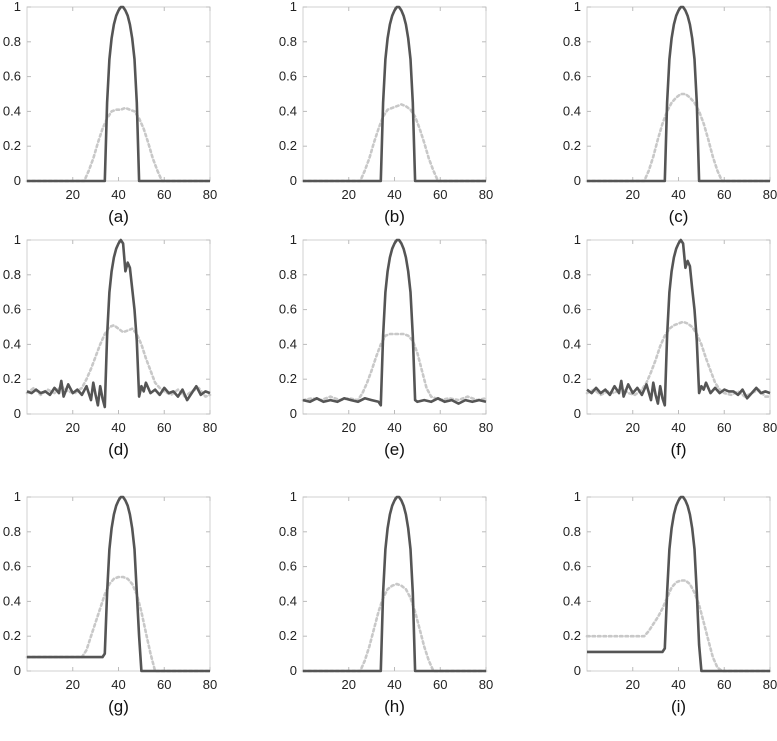  I want to click on panel-4: 0 0.2 0.4 0.6 0.8 1 20 40 60 80 (d), so click(110, 345).